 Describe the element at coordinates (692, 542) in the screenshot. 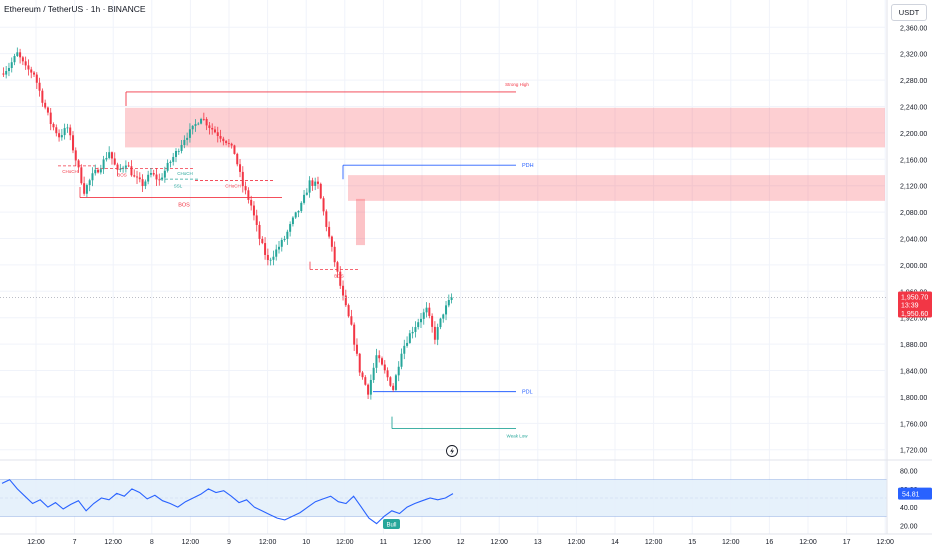

I see `time-tick-label: 15` at that location.